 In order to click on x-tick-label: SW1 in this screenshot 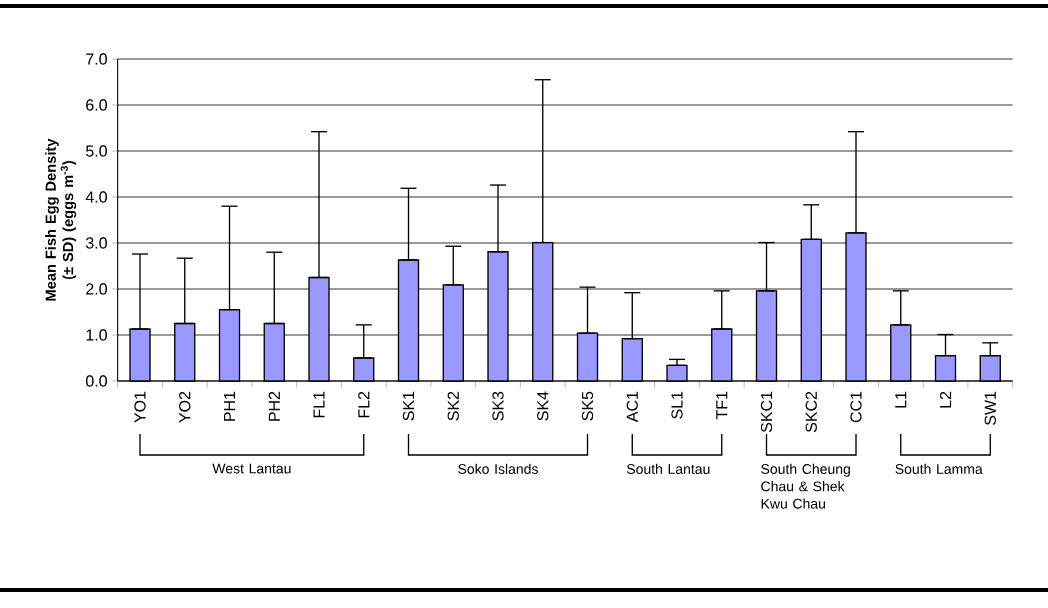, I will do `click(990, 408)`.